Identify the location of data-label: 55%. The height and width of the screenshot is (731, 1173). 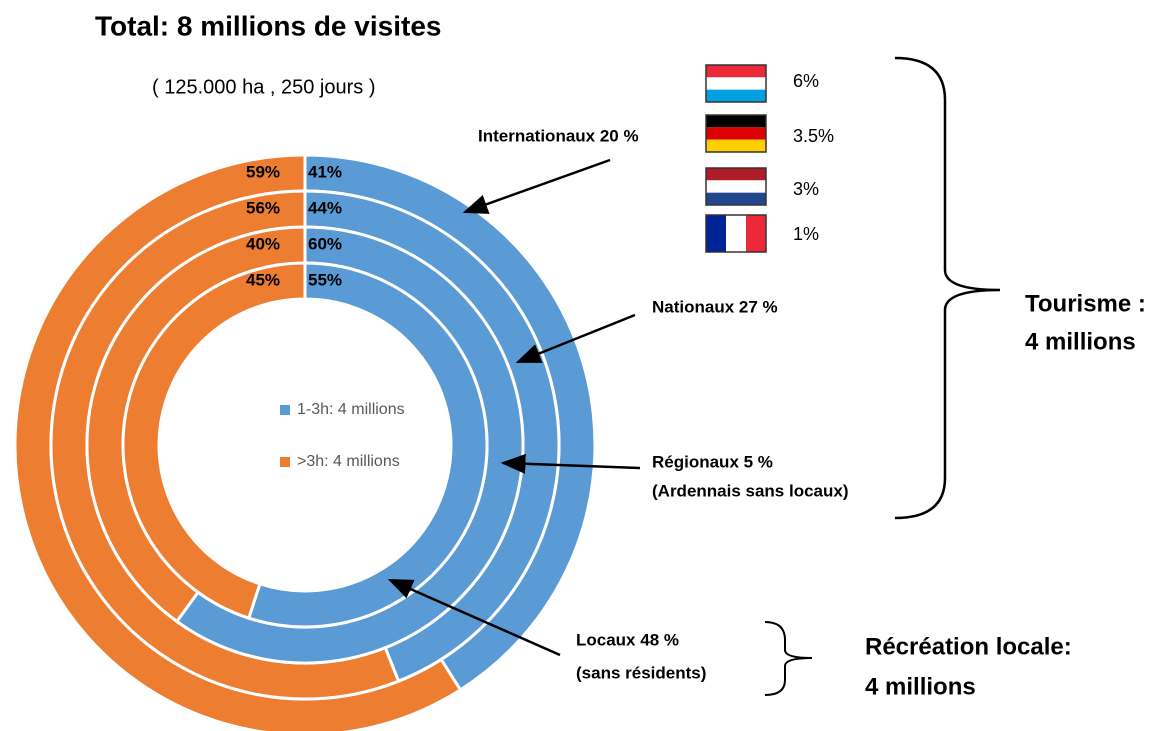
(325, 279).